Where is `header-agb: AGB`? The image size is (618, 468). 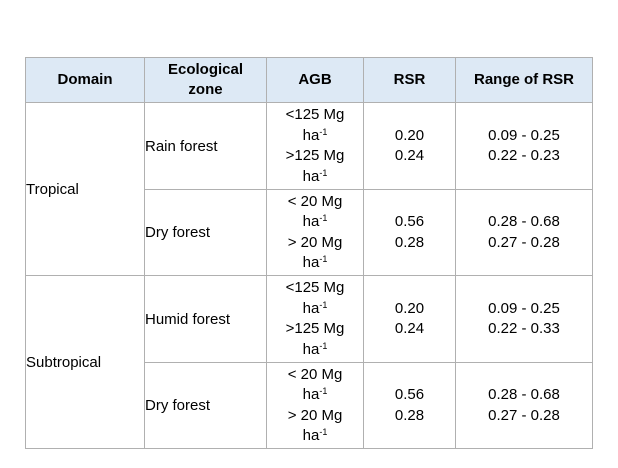
header-agb: AGB is located at coordinates (315, 80).